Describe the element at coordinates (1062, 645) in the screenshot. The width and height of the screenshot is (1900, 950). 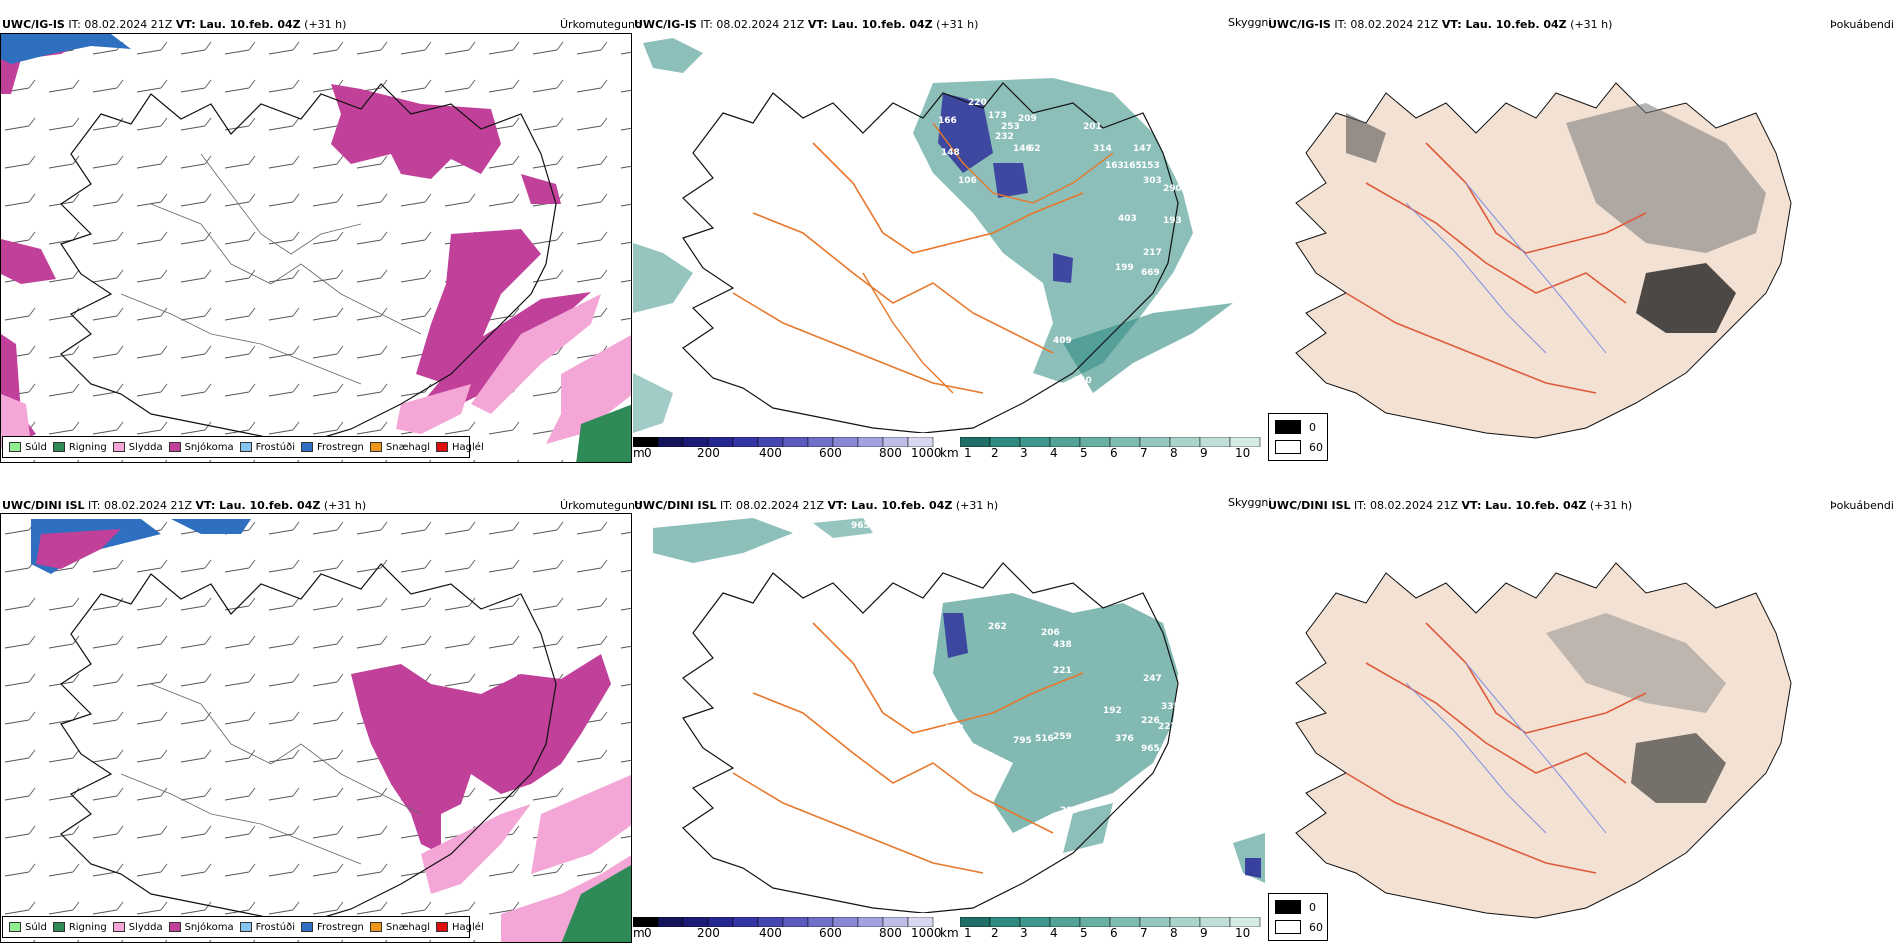
I see `vis-label: 438` at that location.